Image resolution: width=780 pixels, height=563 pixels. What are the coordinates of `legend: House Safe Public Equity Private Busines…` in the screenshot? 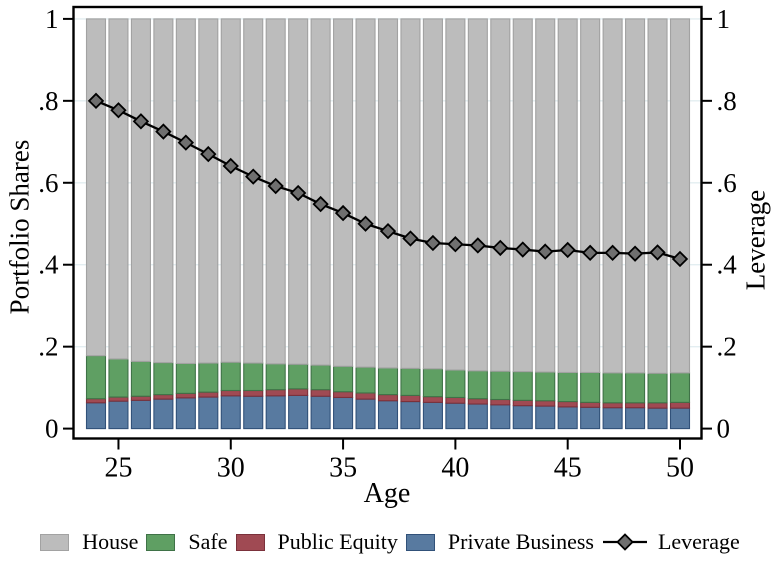 It's located at (390, 542).